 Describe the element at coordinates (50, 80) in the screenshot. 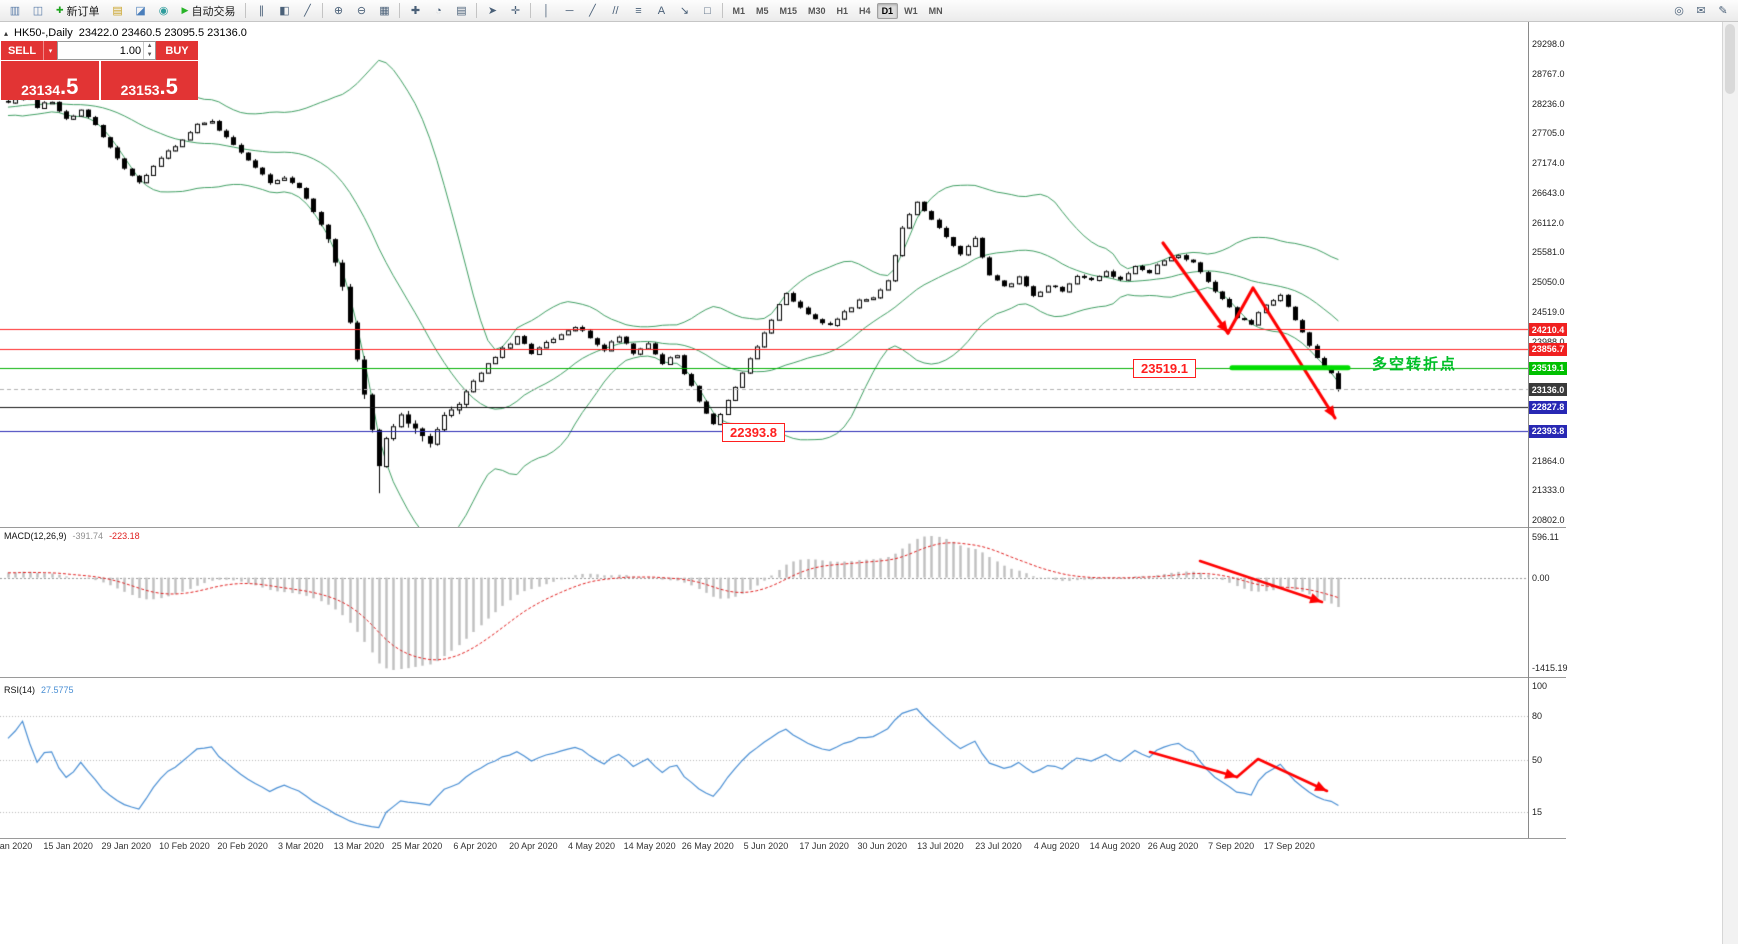

I see `sell-price-button: 23134.5` at that location.